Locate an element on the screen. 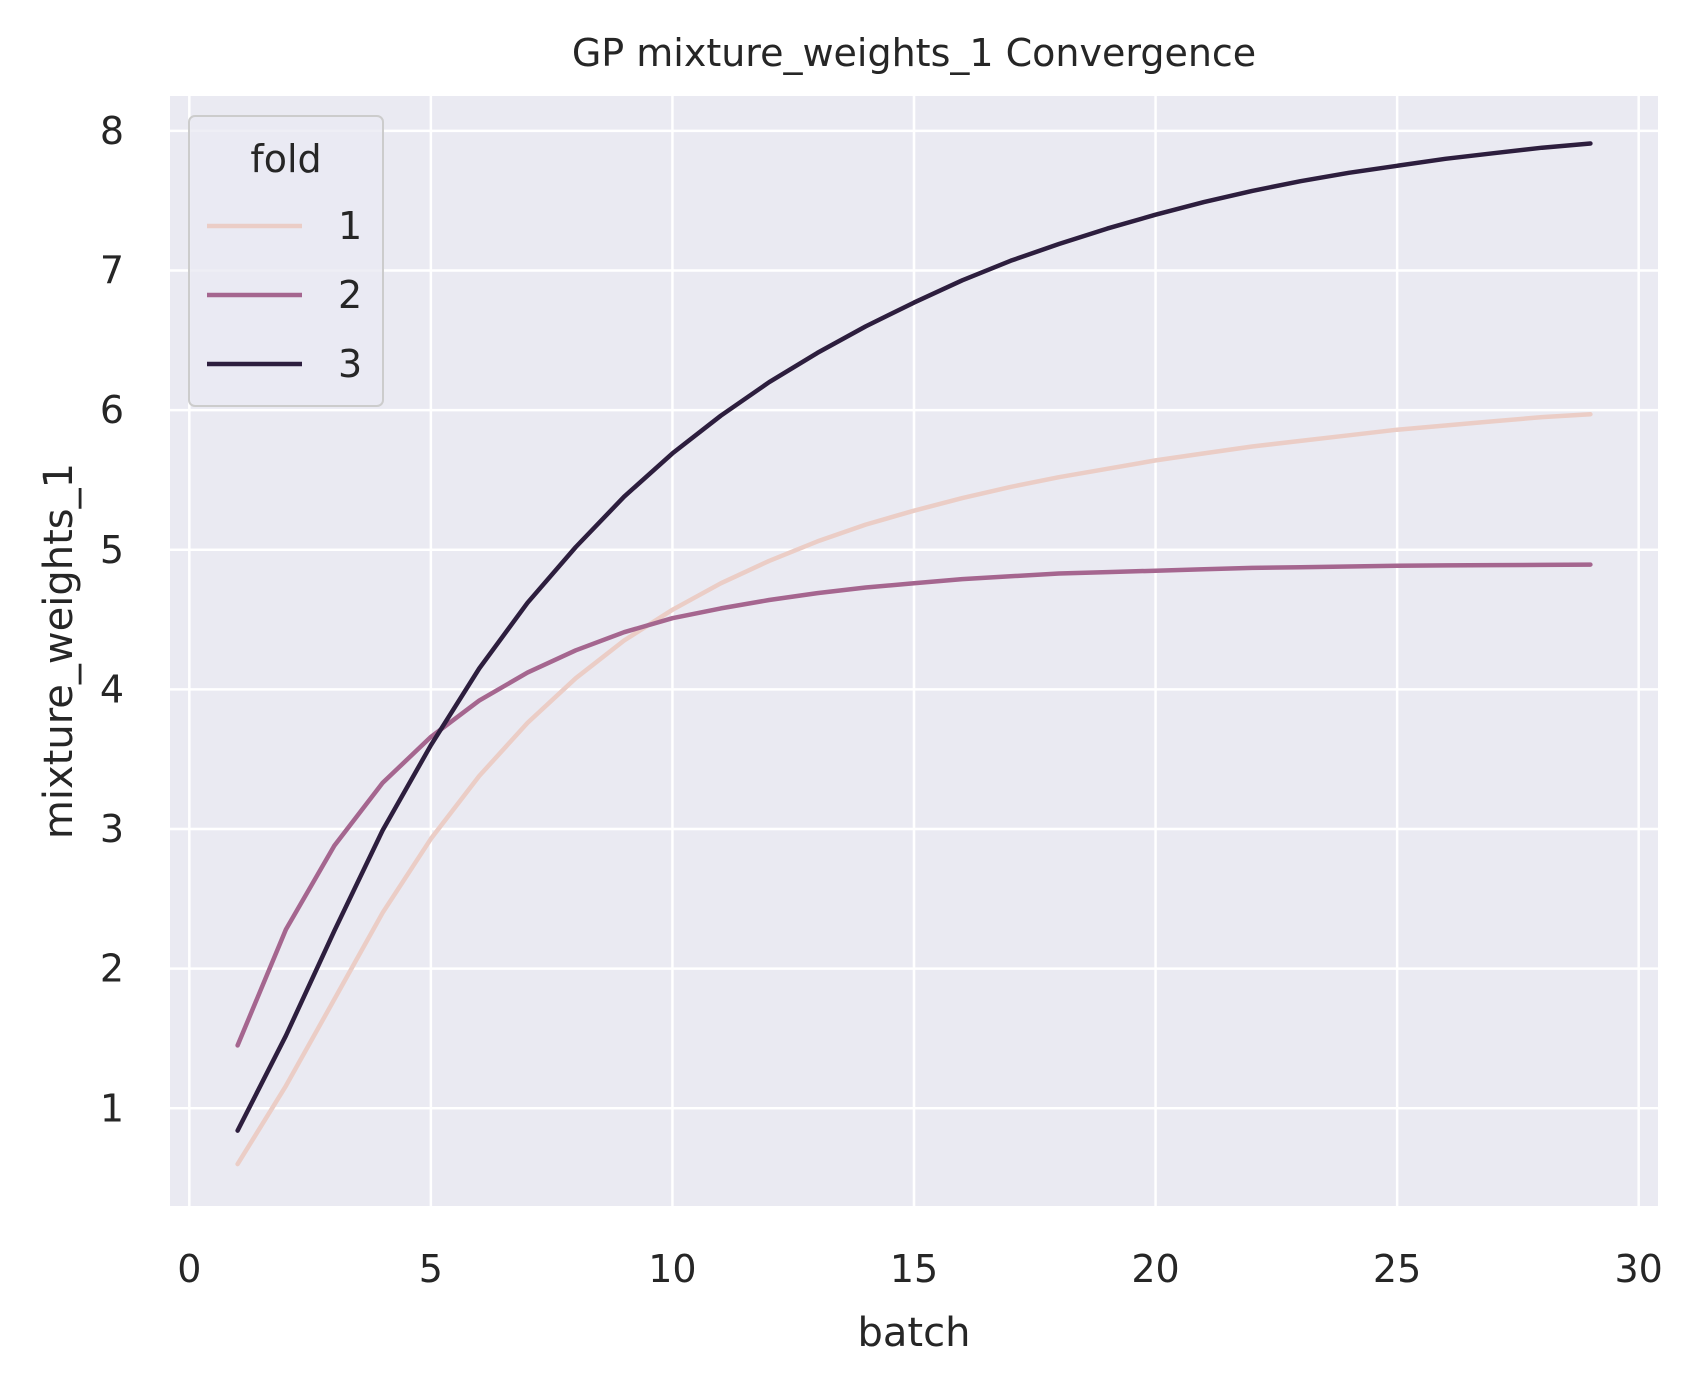  x-tick-label: 10 is located at coordinates (672, 1269).